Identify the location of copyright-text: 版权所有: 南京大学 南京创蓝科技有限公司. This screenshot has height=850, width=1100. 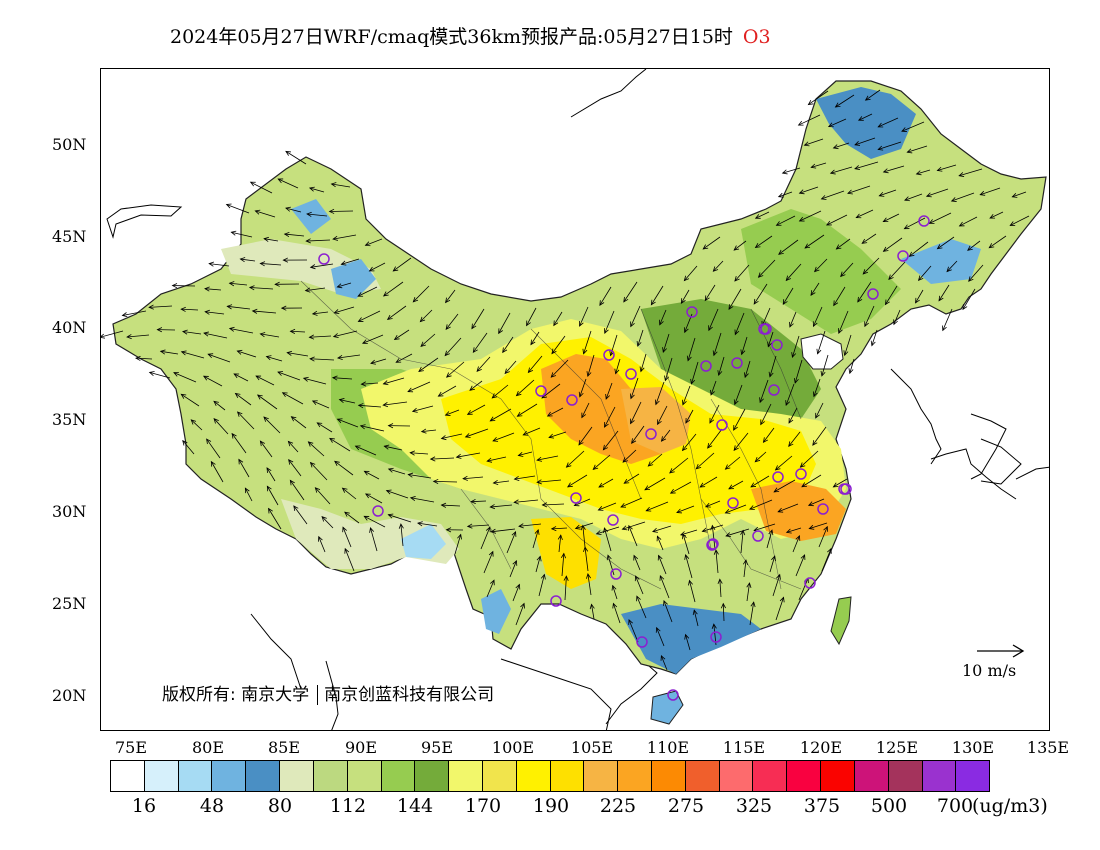
(332, 692).